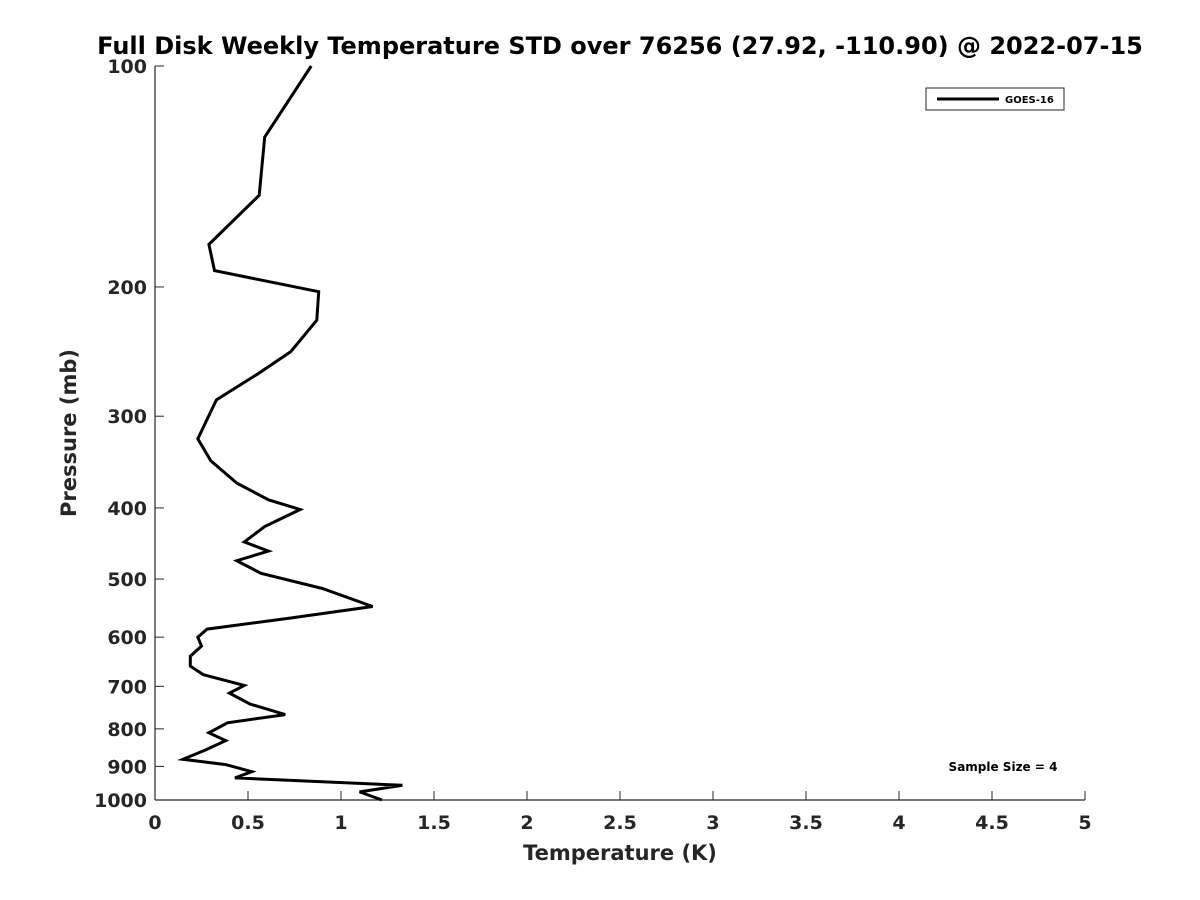 The image size is (1200, 900). I want to click on y-tick-label: 500, so click(127, 580).